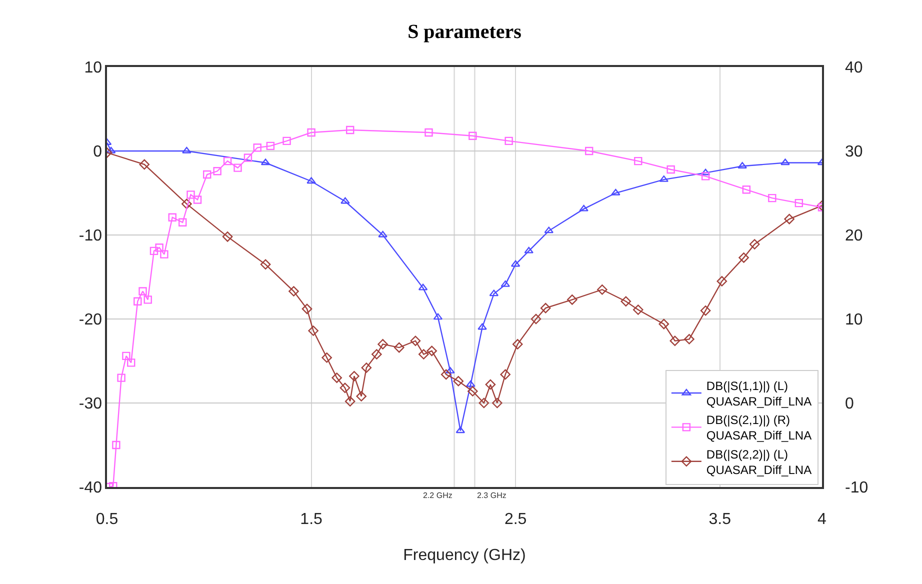 This screenshot has width=922, height=584. I want to click on y-tick-label: -20, so click(90, 320).